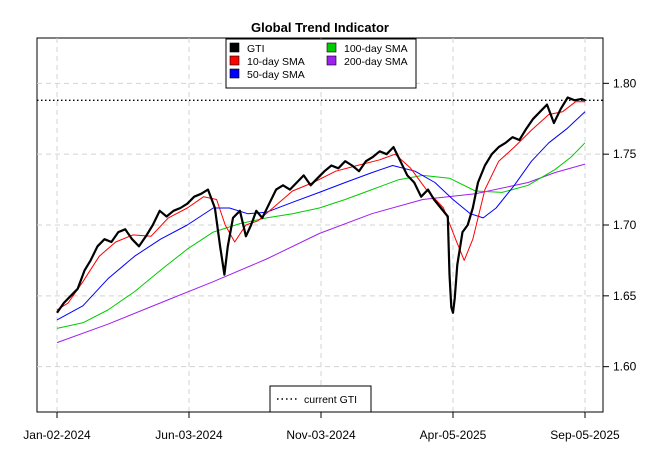 The height and width of the screenshot is (450, 650). I want to click on y-tick-label: 1.75, so click(625, 154).